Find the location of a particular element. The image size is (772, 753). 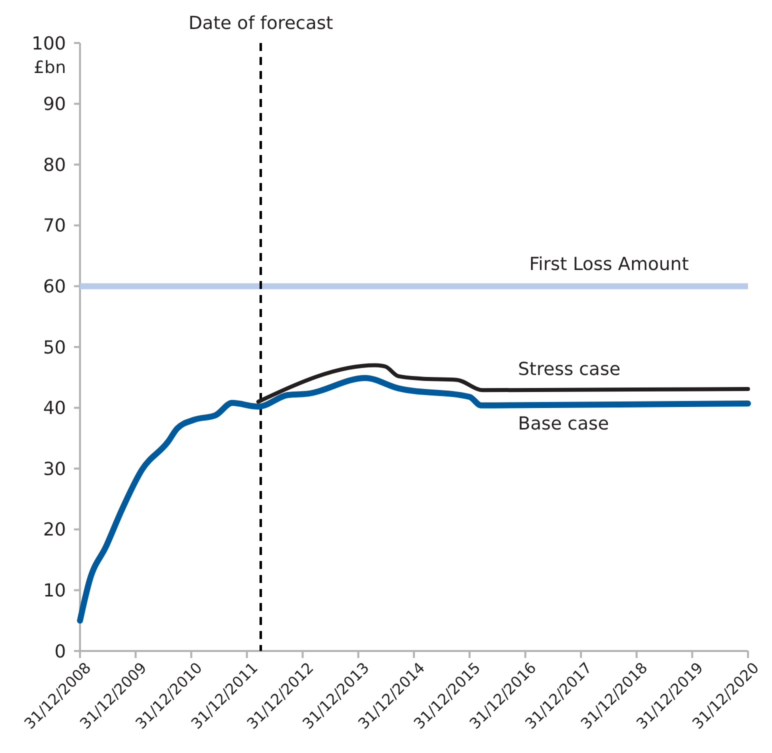

ref-line-label: First Loss Amount is located at coordinates (609, 265).